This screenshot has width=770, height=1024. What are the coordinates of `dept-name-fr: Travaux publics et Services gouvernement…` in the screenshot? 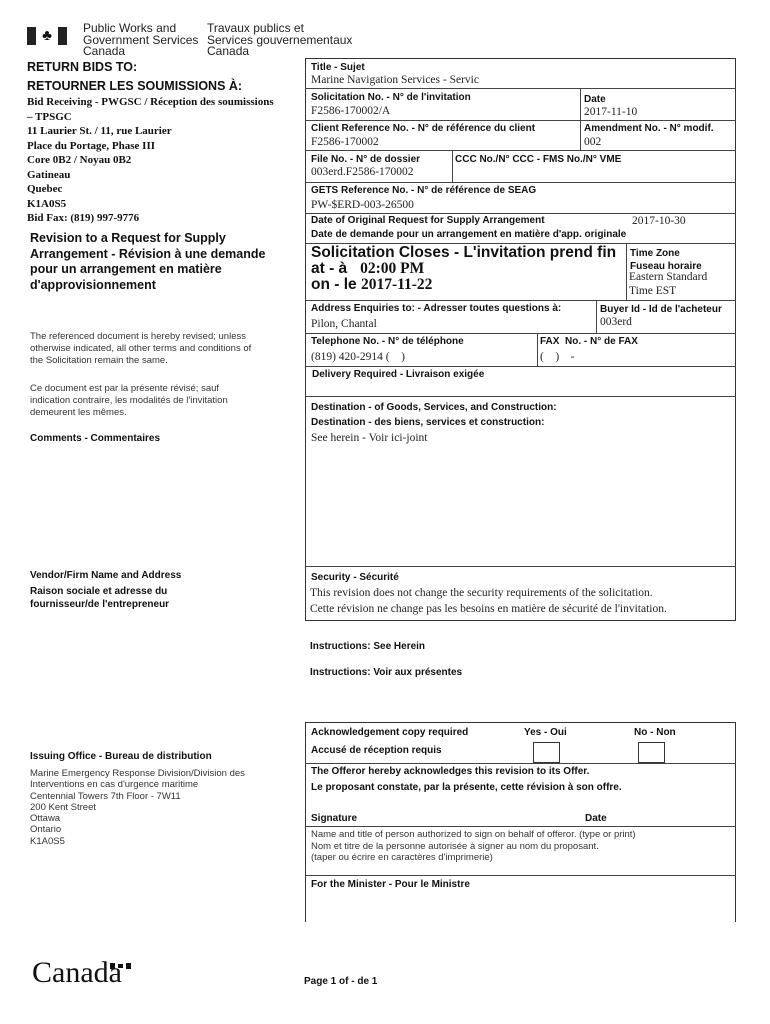 It's located at (280, 39).